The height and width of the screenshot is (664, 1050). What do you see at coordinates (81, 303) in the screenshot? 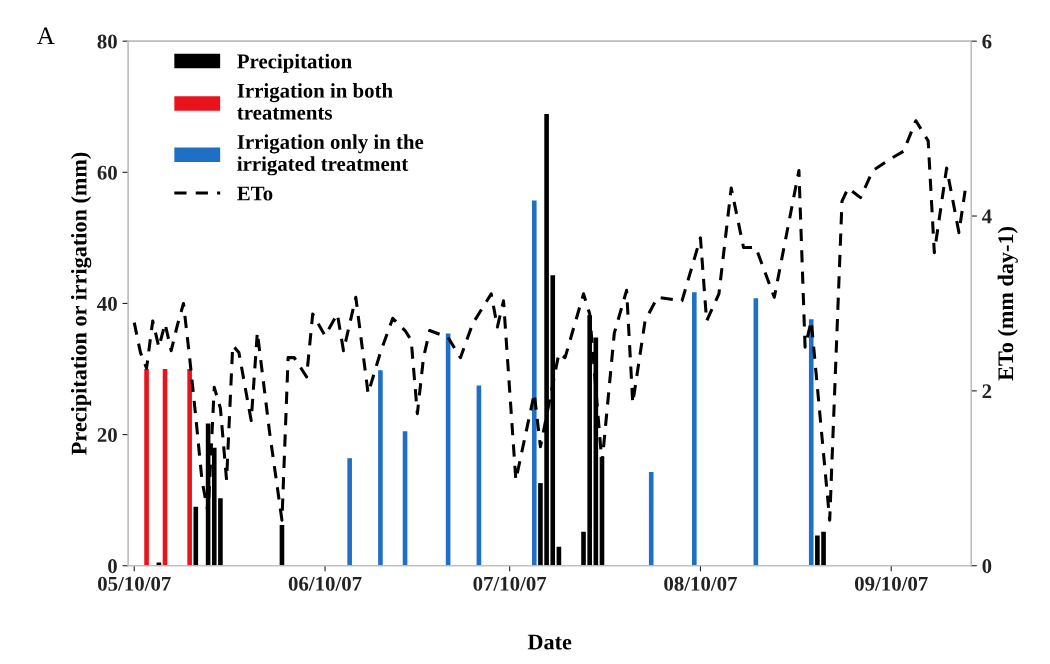
I see `y-axis-title: Precipitation or irrigation (mm)` at bounding box center [81, 303].